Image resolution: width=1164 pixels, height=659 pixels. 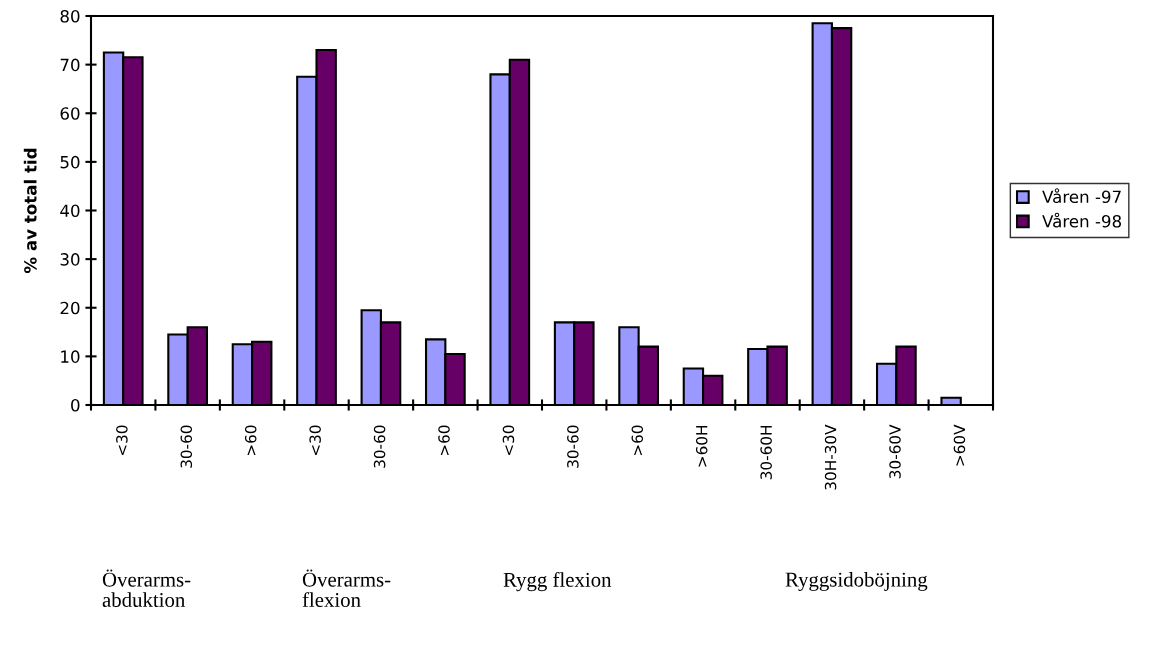 I want to click on legend-label: Våren -97, so click(x=1081, y=196).